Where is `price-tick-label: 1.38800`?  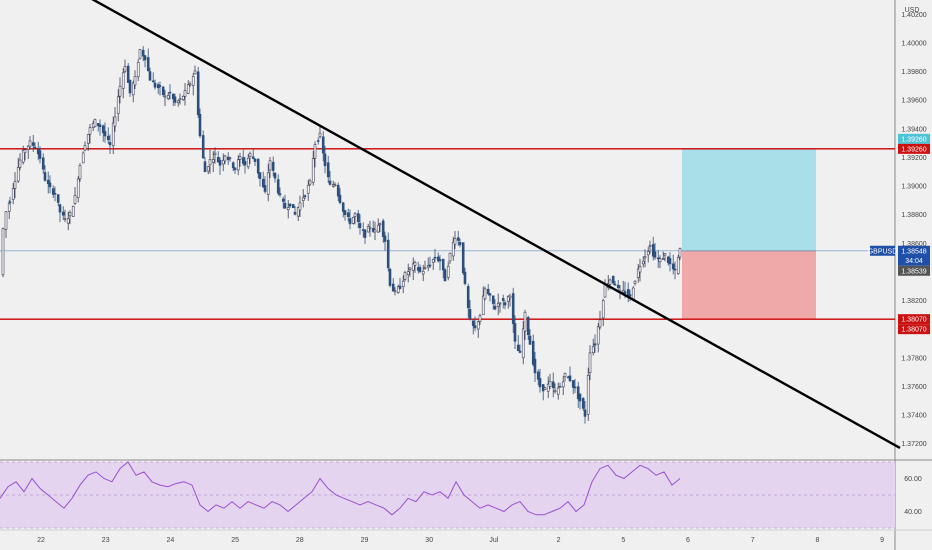 price-tick-label: 1.38800 is located at coordinates (913, 215).